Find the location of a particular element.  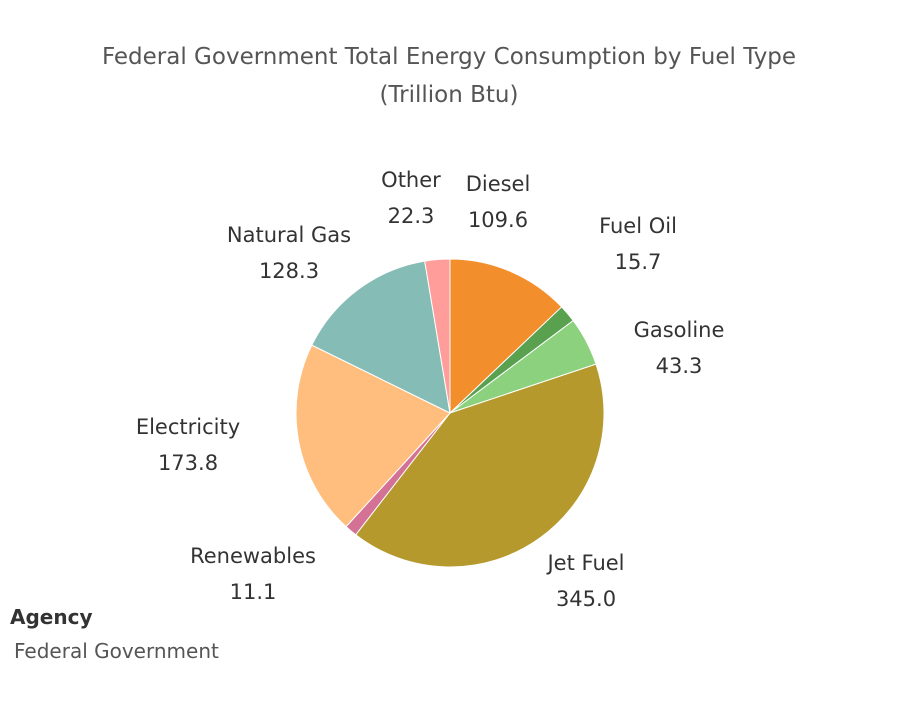

agency-filter: Agency Federal Government is located at coordinates (114, 634).